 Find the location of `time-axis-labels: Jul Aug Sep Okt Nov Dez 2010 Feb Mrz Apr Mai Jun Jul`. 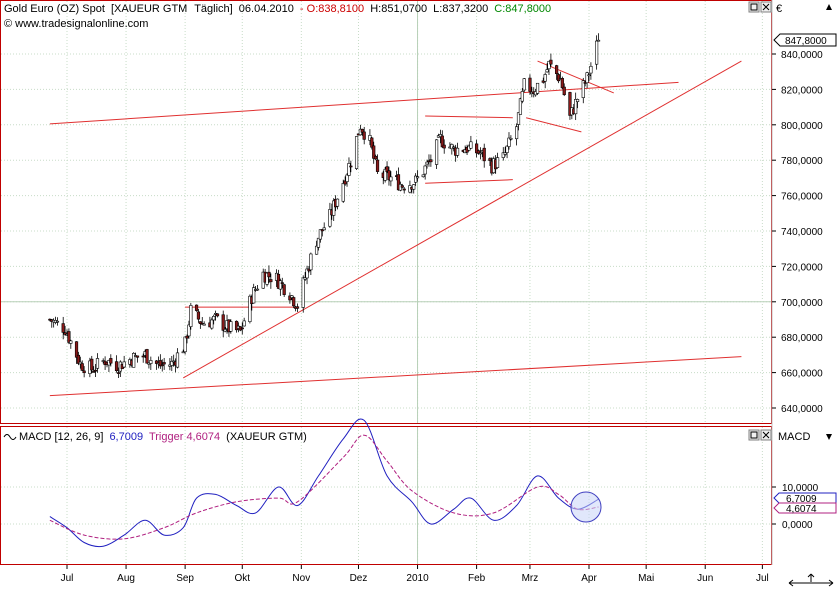

time-axis-labels: Jul Aug Sep Okt Nov Dez 2010 Feb Mrz Apr Mai Jun Jul is located at coordinates (415, 574).